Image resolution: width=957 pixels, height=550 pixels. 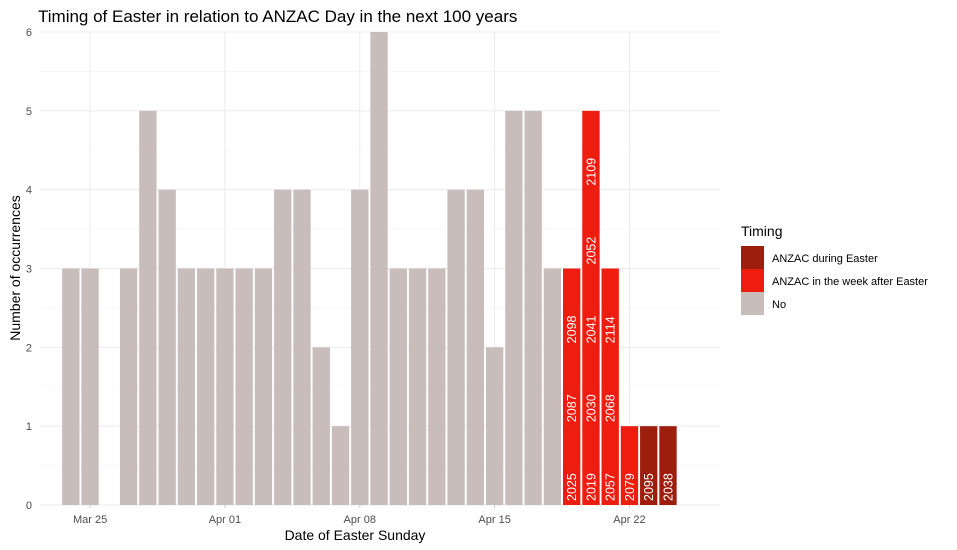 What do you see at coordinates (29, 348) in the screenshot?
I see `y-tick-label: 2` at bounding box center [29, 348].